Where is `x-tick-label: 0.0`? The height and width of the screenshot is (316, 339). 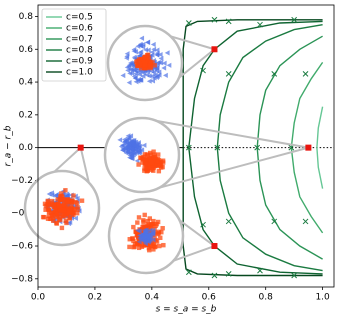 x-tick-label: 0.0 is located at coordinates (38, 298).